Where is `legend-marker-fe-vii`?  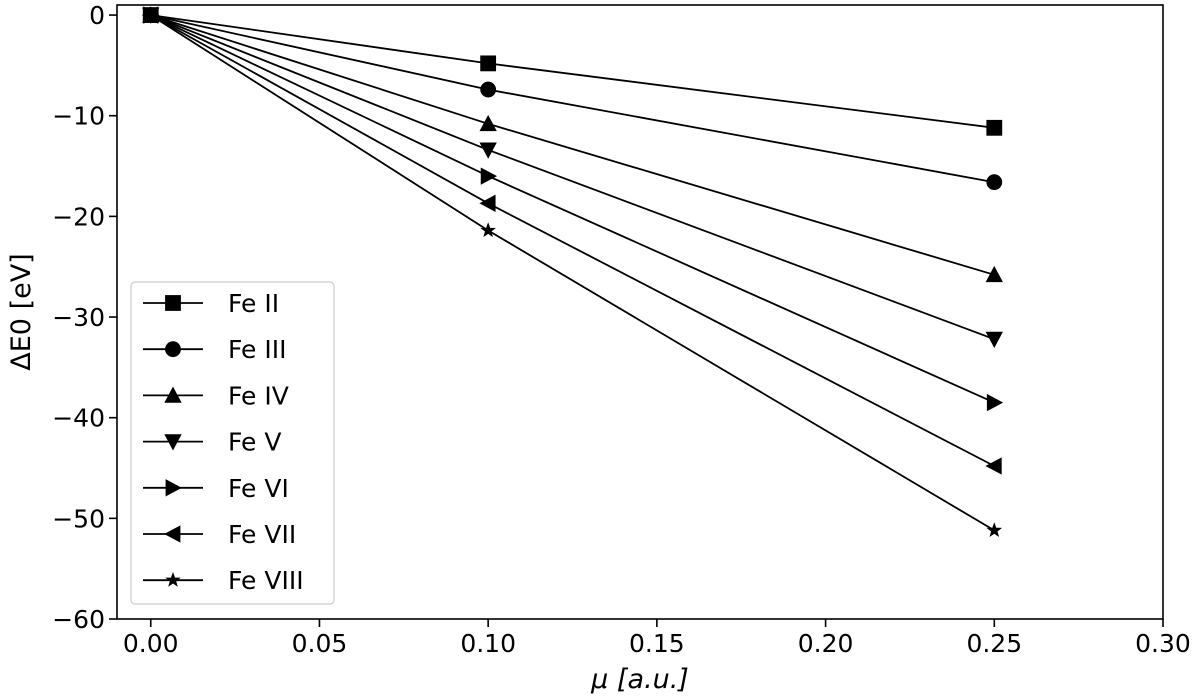 legend-marker-fe-vii is located at coordinates (172, 534).